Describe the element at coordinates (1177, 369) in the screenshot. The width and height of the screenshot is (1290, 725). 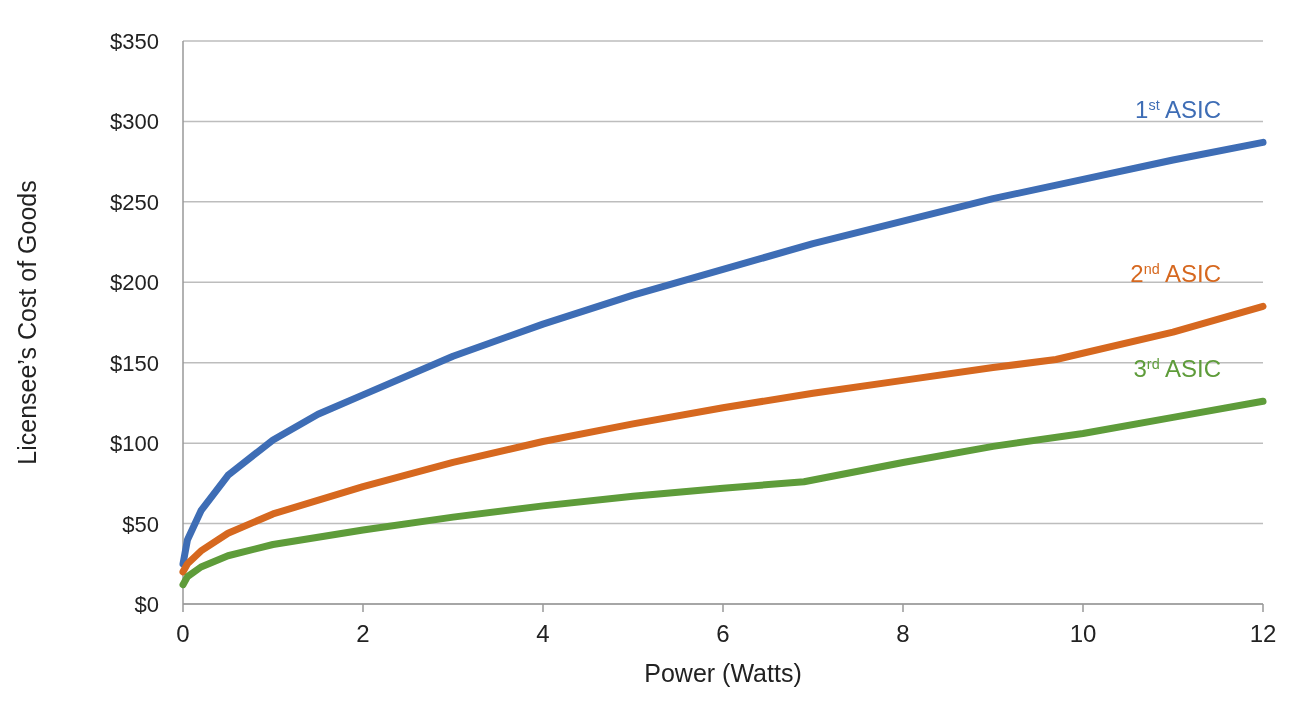
I see `series-label: 3$^{rd}$ ASIC` at that location.